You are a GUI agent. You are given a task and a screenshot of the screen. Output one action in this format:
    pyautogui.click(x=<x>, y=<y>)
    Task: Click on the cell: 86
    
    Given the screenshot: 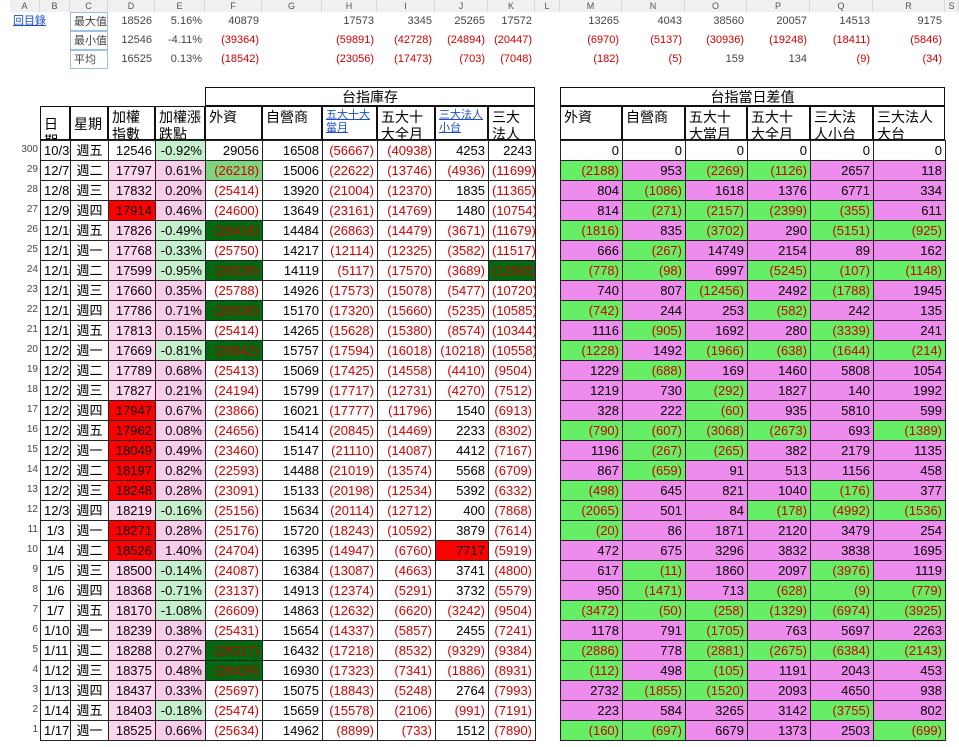 What is the action you would take?
    pyautogui.click(x=654, y=530)
    